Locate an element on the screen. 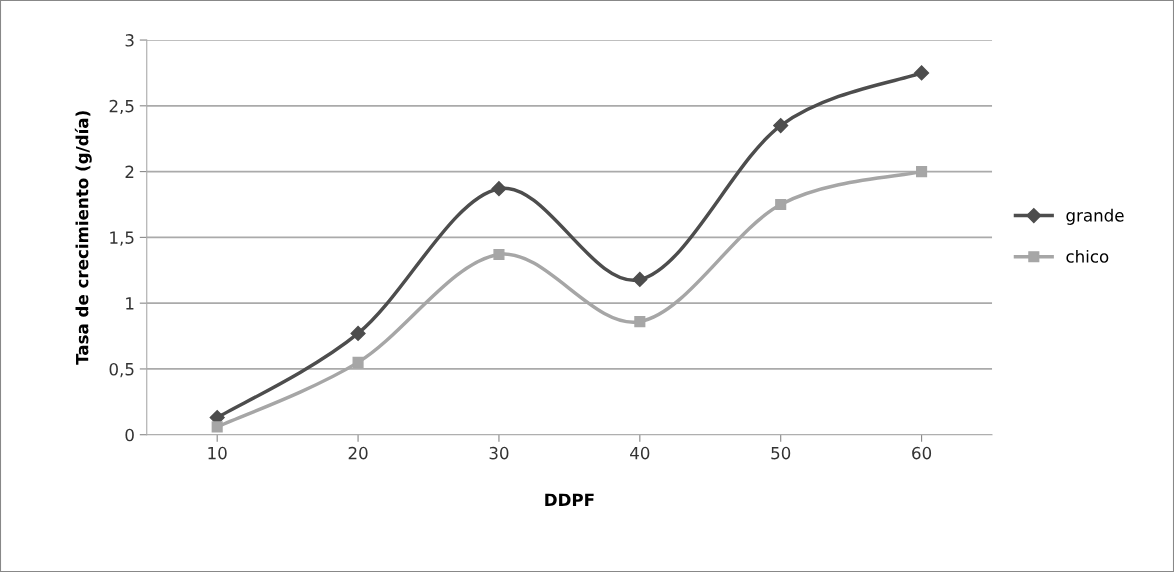 Image resolution: width=1174 pixels, height=572 pixels. x-tick-label: 30 is located at coordinates (499, 453).